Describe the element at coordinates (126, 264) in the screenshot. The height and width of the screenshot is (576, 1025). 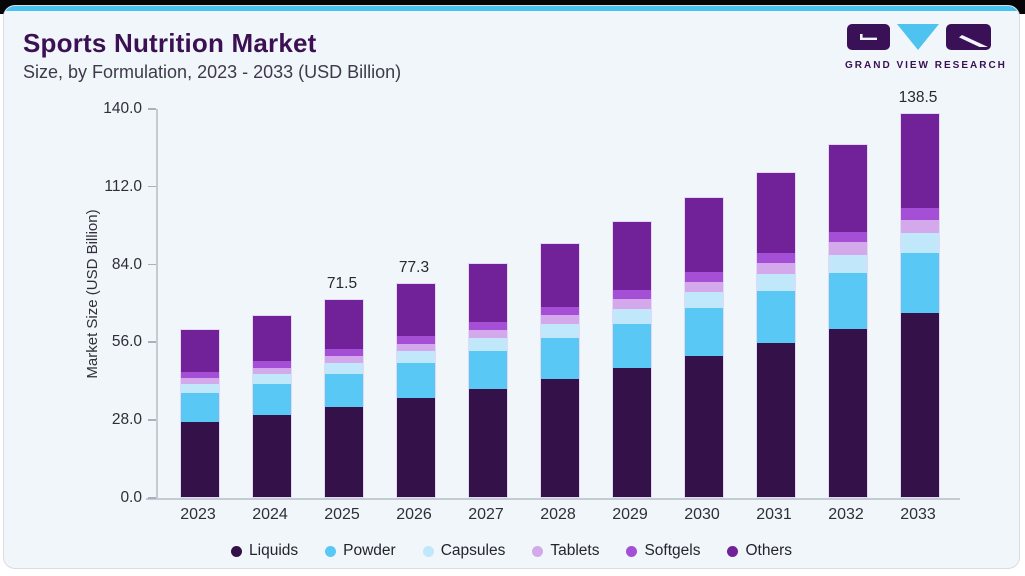
I see `y-tick-label: 84.0` at that location.